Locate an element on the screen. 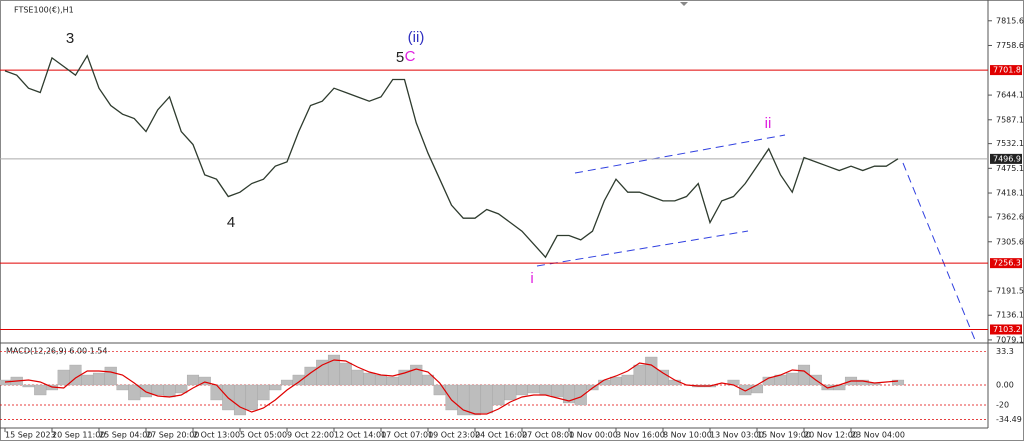 Image resolution: width=1024 pixels, height=445 pixels. y-tick-label: 7587.1 is located at coordinates (1010, 119).